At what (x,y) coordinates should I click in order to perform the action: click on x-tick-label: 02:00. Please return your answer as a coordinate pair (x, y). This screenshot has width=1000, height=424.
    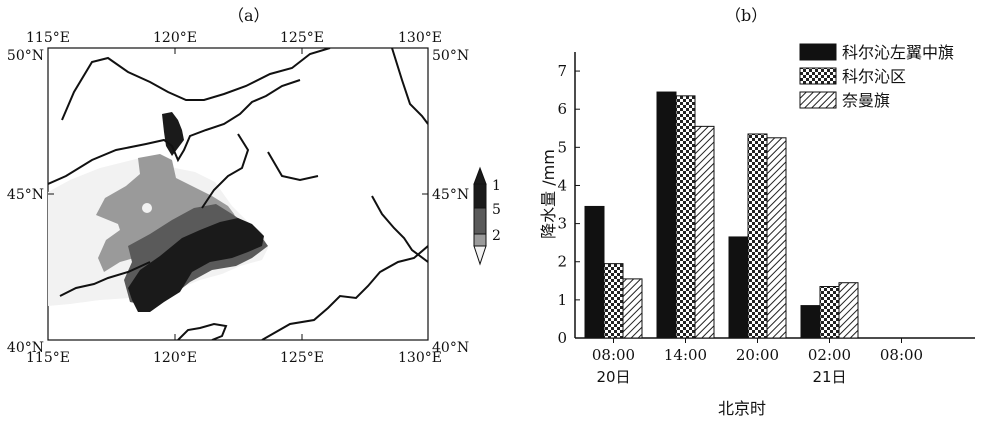
    Looking at the image, I should click on (829, 355).